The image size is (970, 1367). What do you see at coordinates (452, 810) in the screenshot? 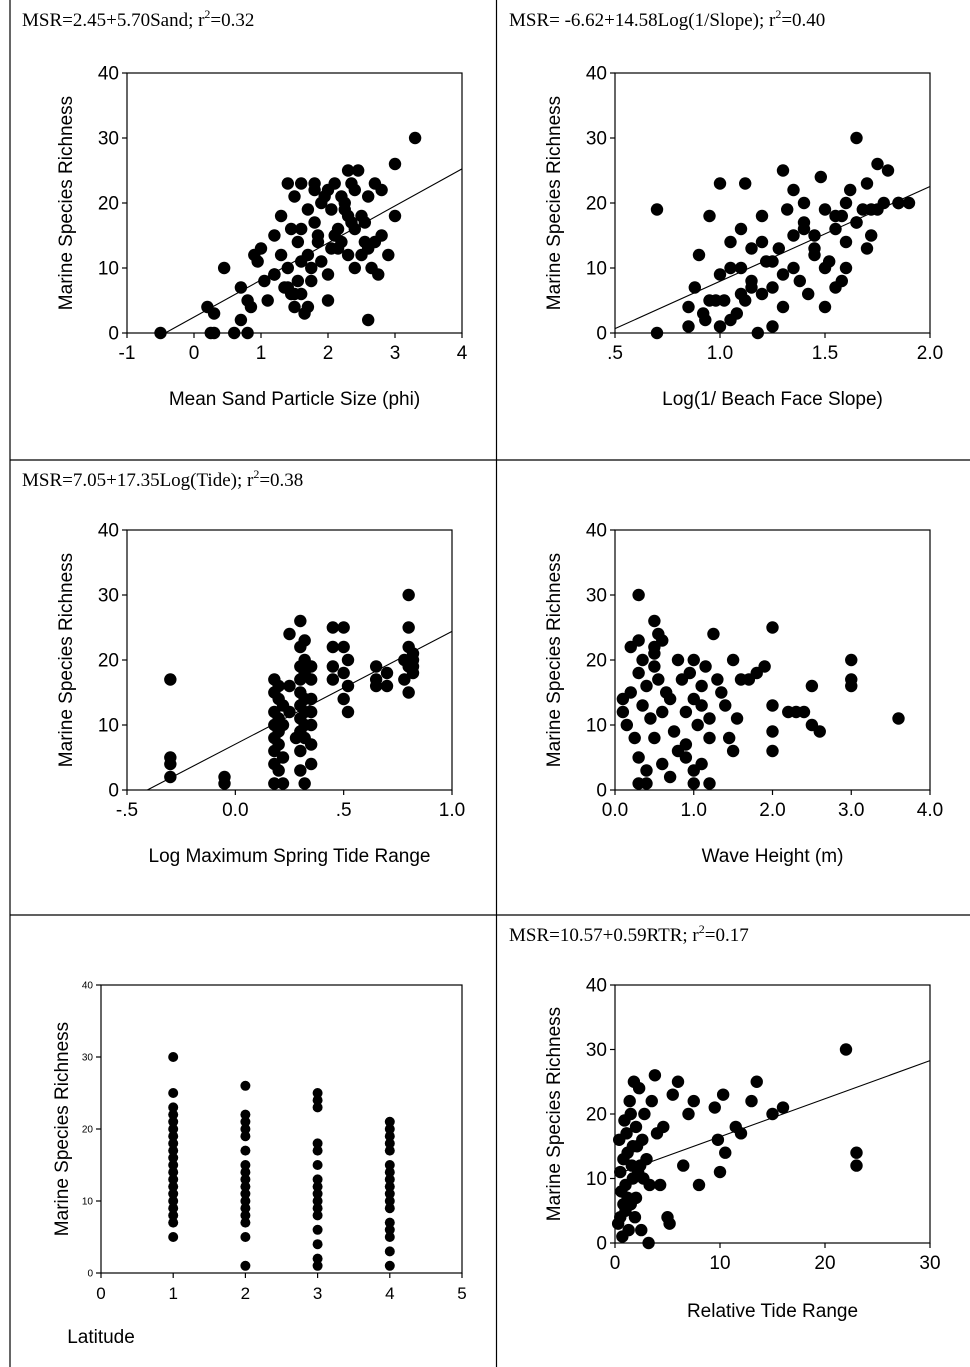
I see `x-tick-label-tide-3: 1.0` at bounding box center [452, 810].